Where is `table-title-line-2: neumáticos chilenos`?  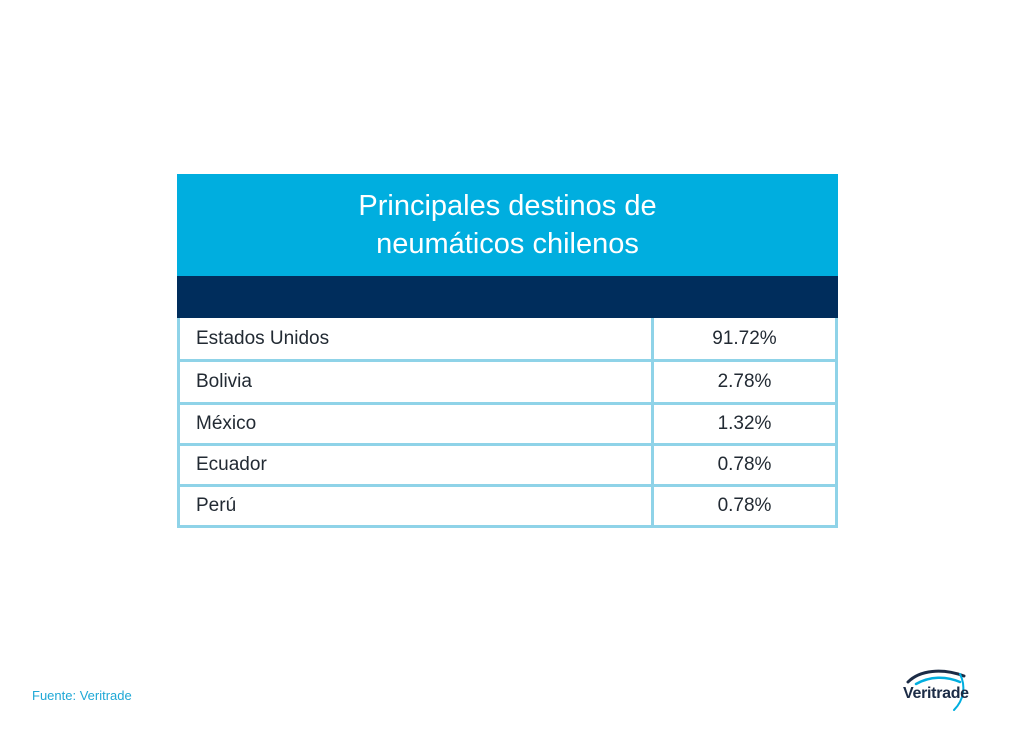 table-title-line-2: neumáticos chilenos is located at coordinates (507, 244).